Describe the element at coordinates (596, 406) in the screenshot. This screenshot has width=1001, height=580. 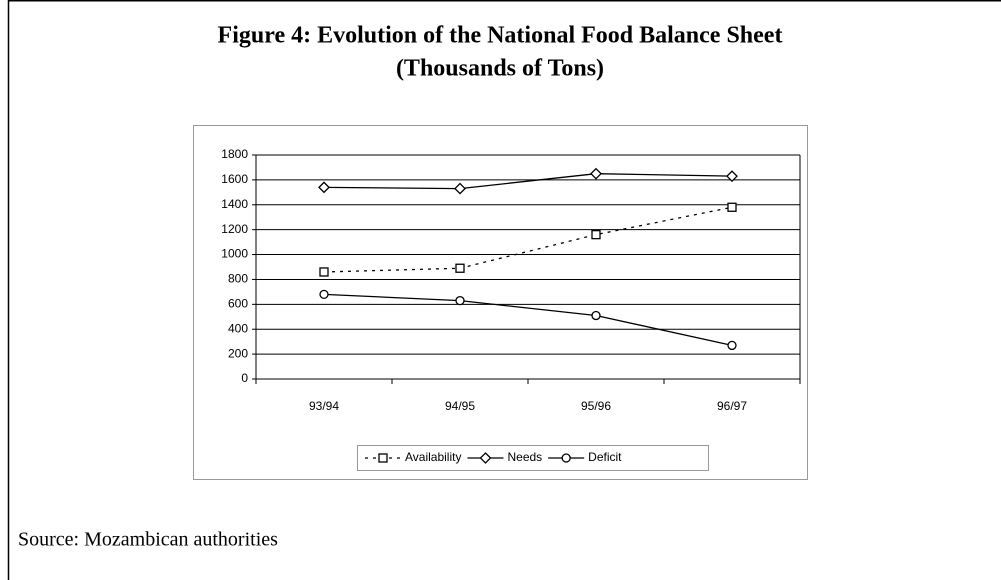
I see `x-tick-label: 95/96` at that location.